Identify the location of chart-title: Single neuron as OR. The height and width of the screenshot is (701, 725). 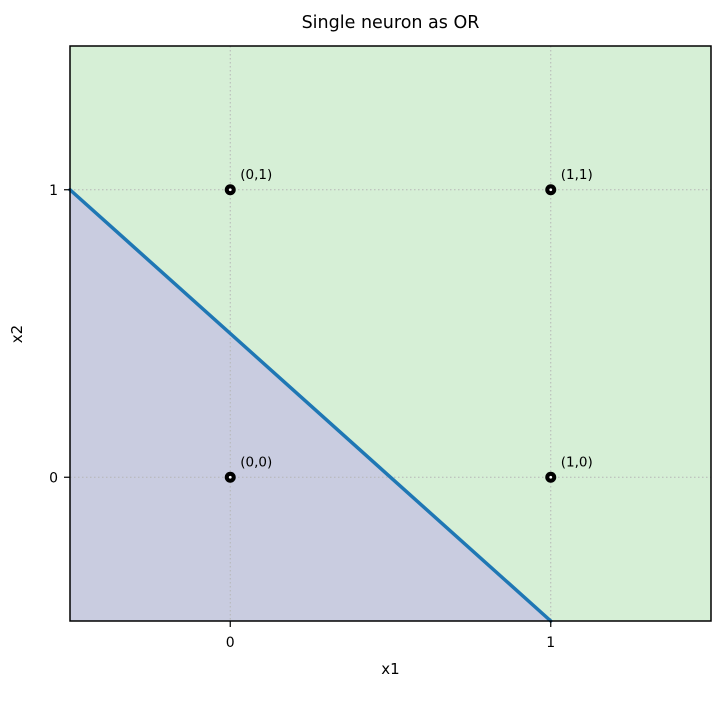
(390, 23).